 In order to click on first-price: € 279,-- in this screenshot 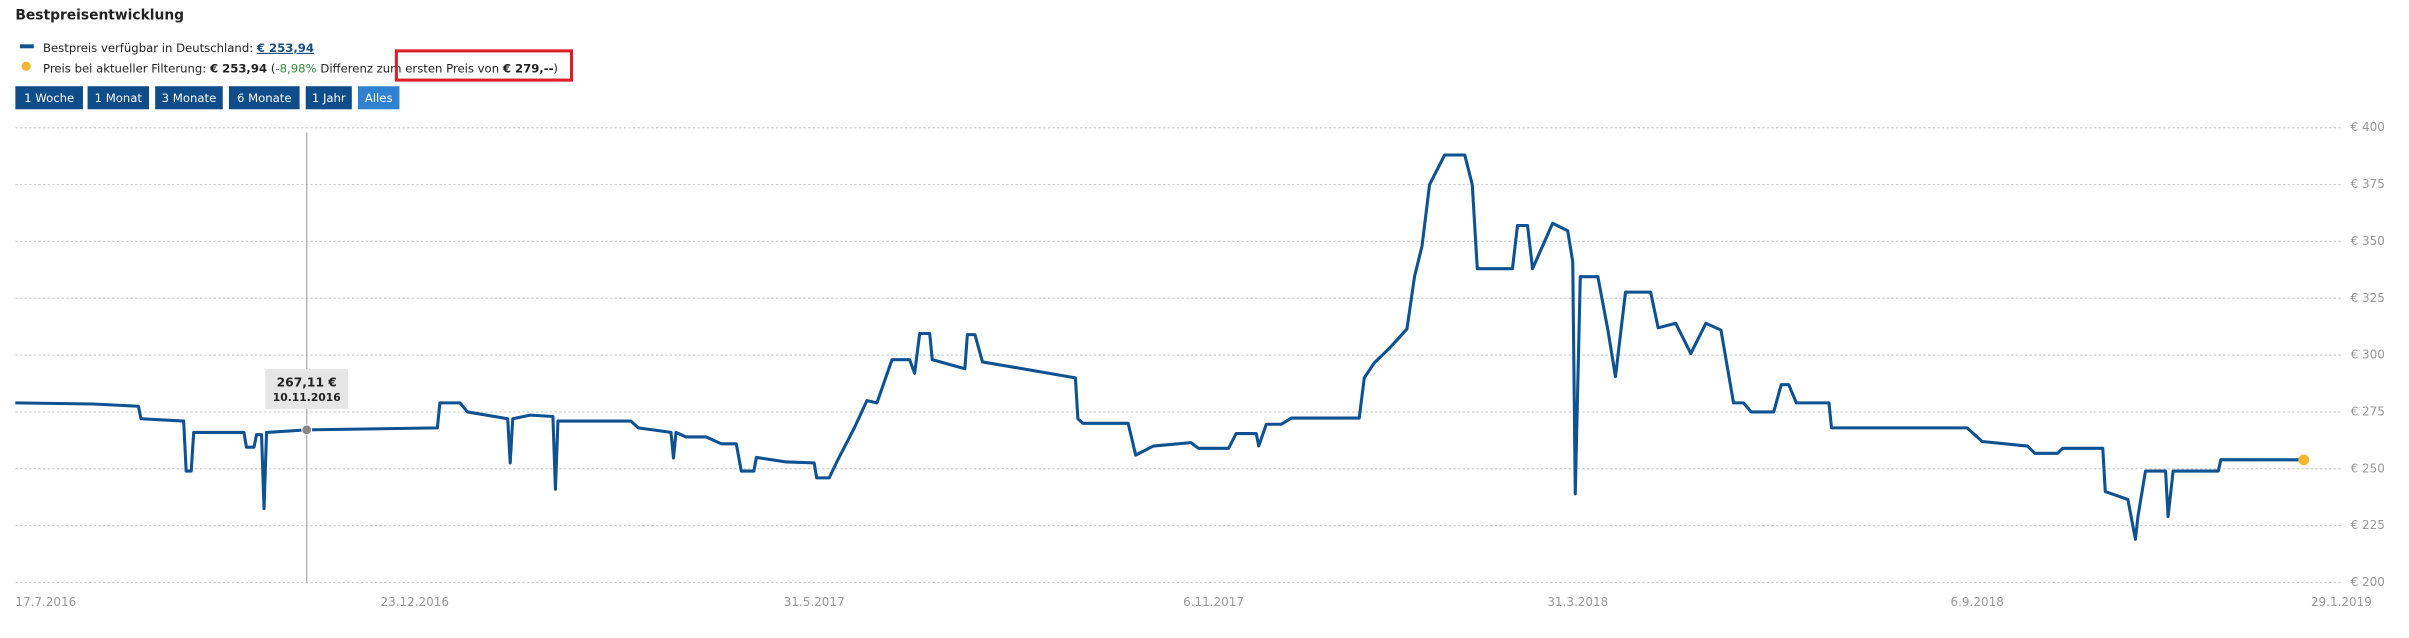, I will do `click(528, 68)`.